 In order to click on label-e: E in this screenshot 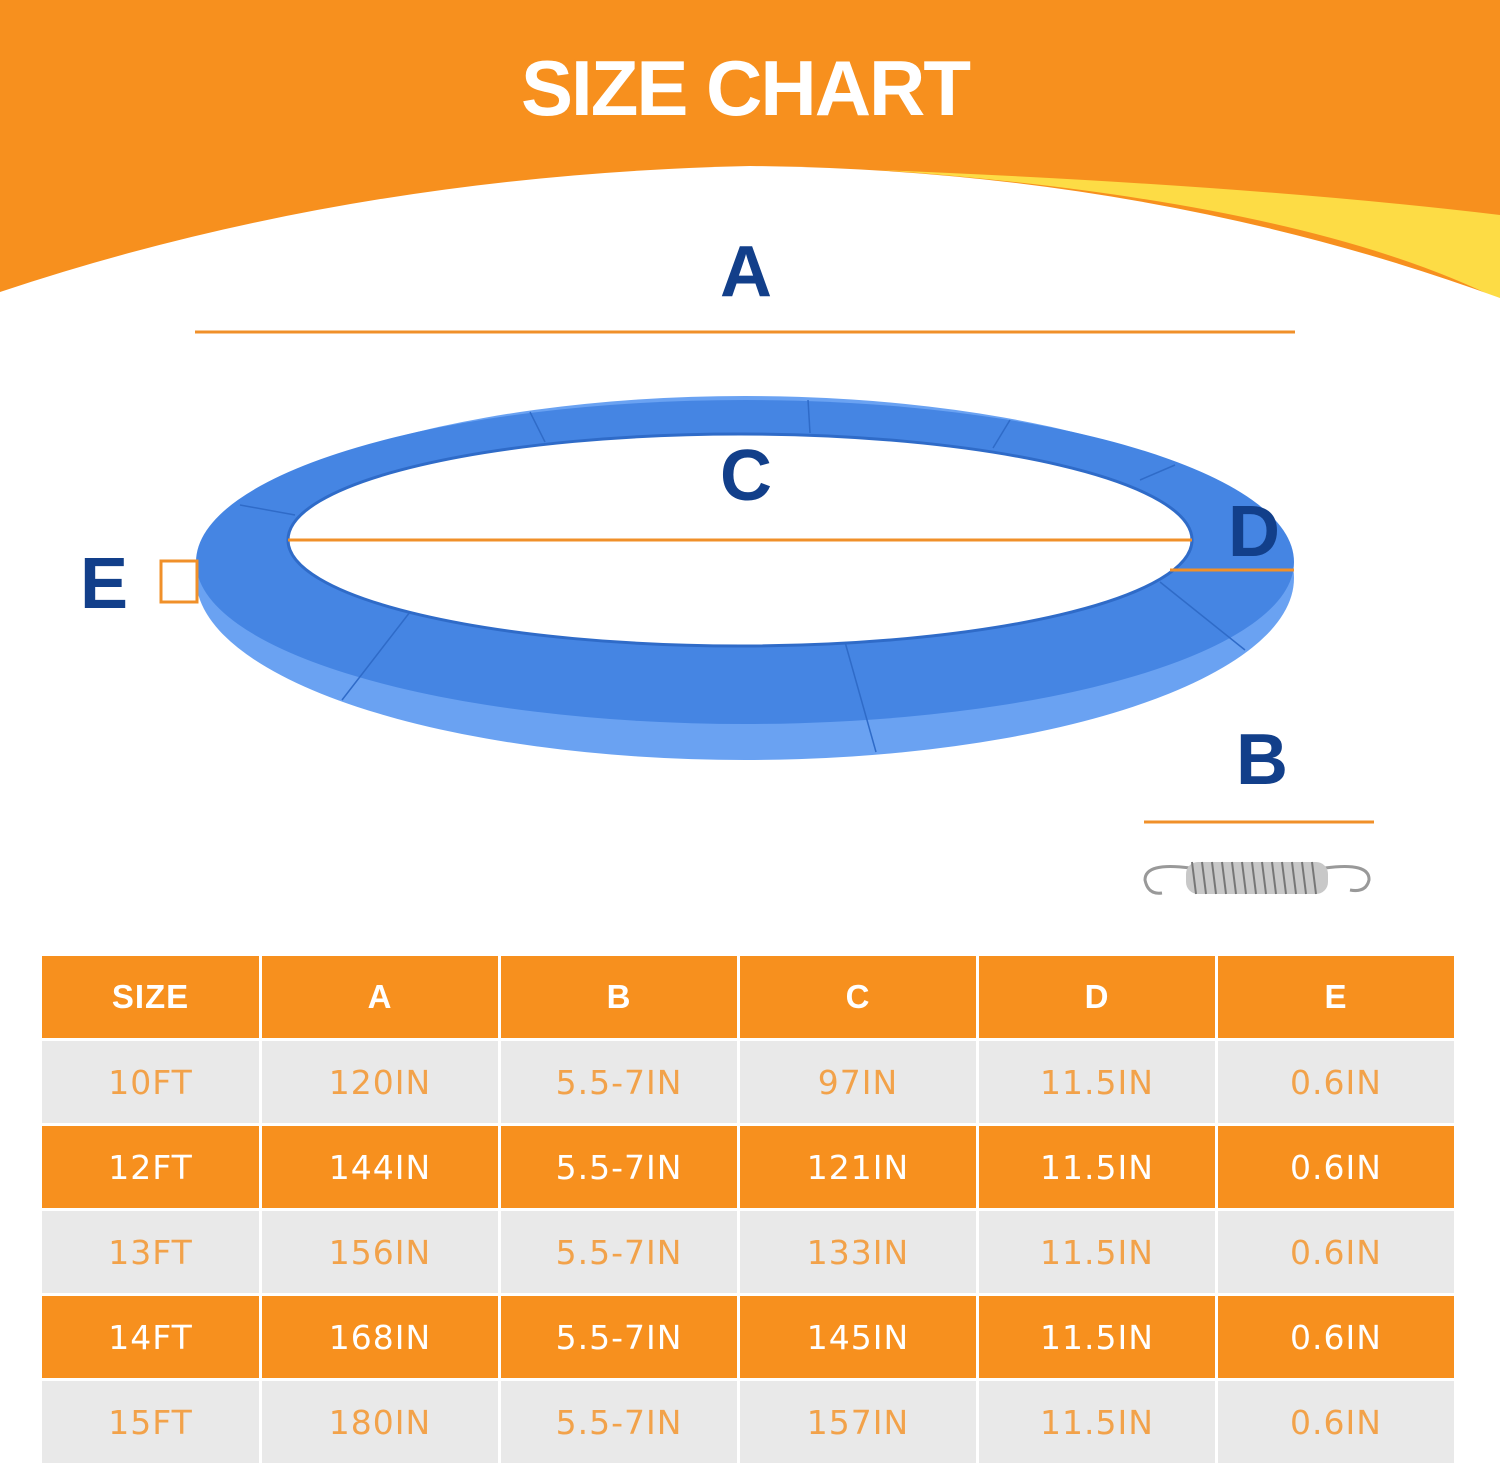, I will do `click(104, 584)`.